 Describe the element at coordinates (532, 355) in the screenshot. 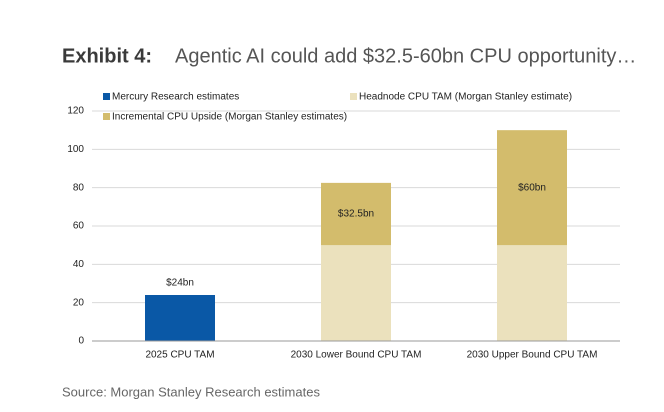

I see `x-tick-label: 2030 Upper Bound CPU TAM` at that location.